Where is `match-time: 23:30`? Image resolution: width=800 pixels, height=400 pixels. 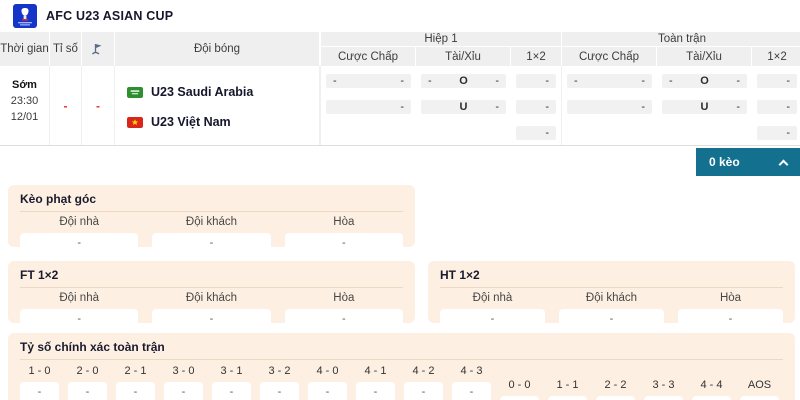
match-time: 23:30 is located at coordinates (24, 101).